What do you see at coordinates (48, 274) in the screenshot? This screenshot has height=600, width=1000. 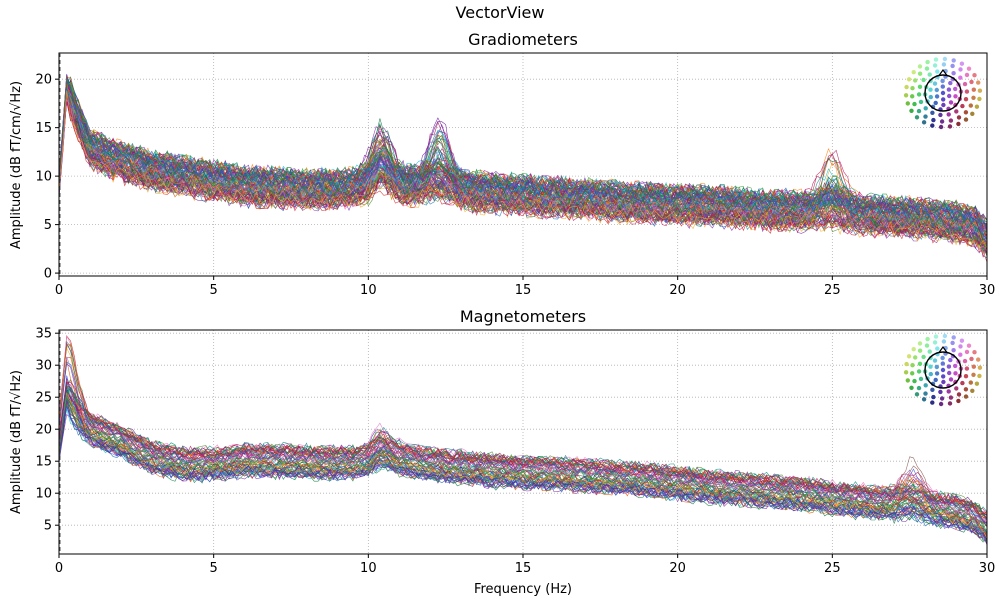 I see `y-tick-label: 0` at bounding box center [48, 274].